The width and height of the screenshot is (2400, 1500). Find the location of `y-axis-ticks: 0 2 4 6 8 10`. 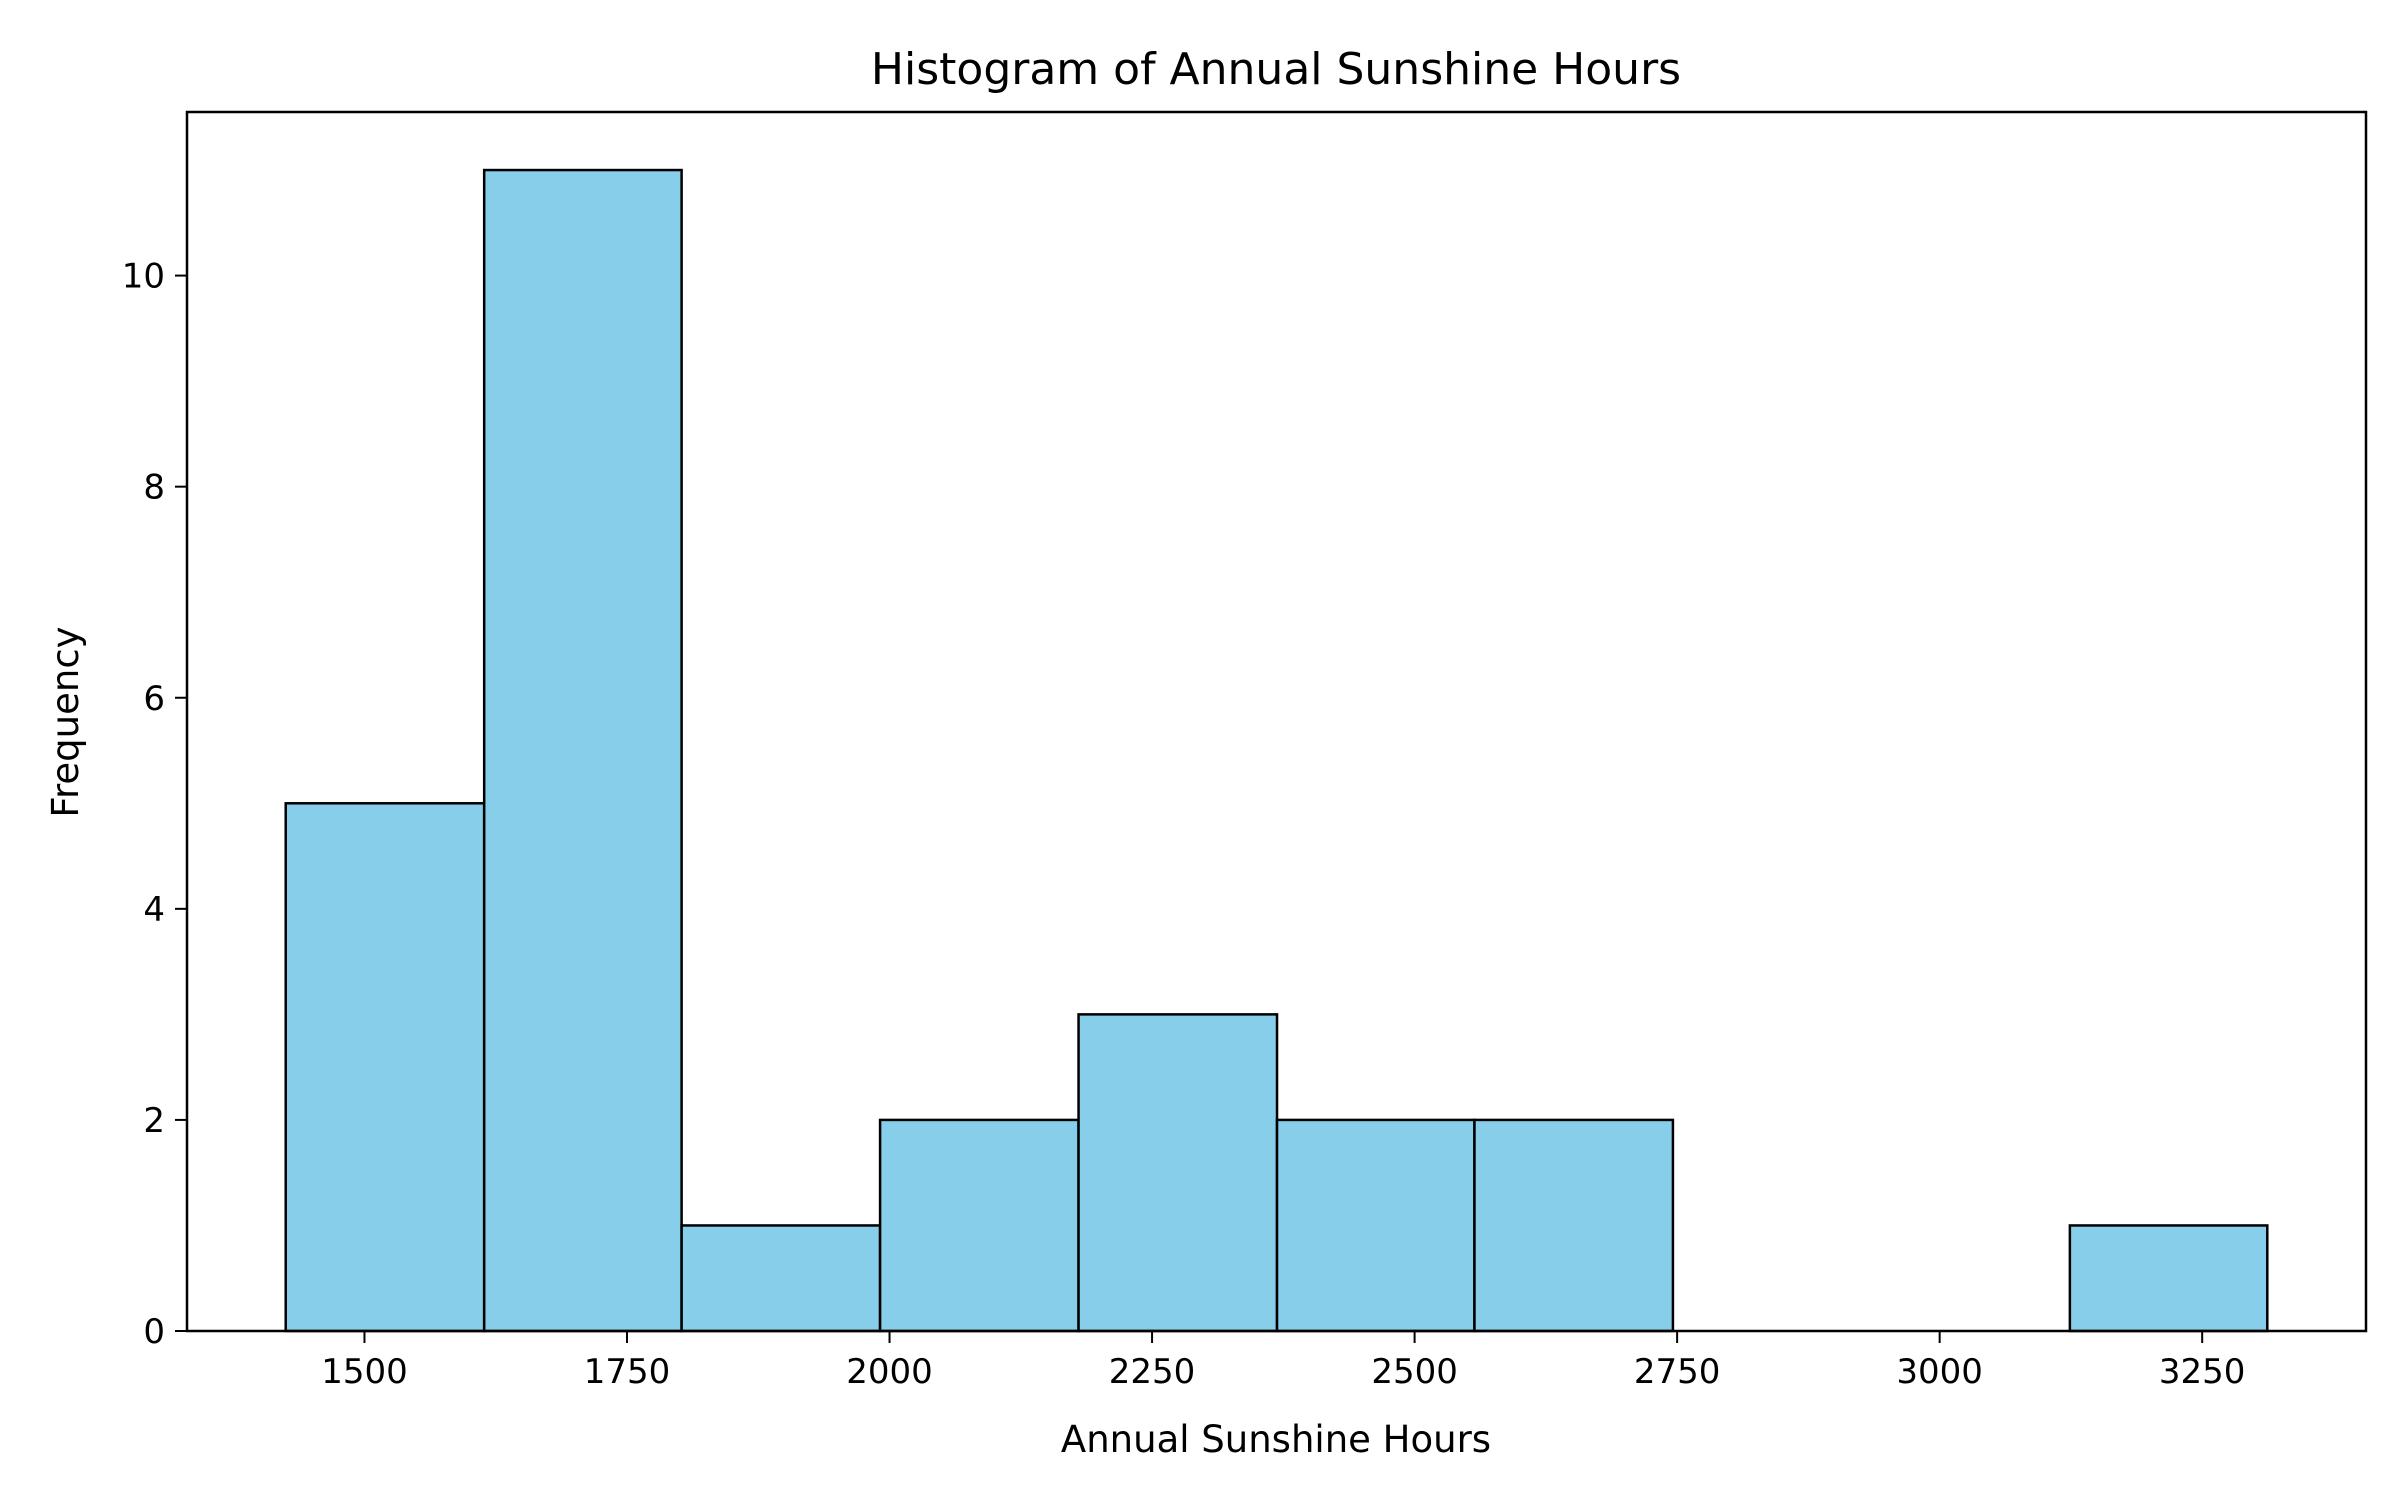

y-axis-ticks: 0 2 4 6 8 10 is located at coordinates (154, 804).